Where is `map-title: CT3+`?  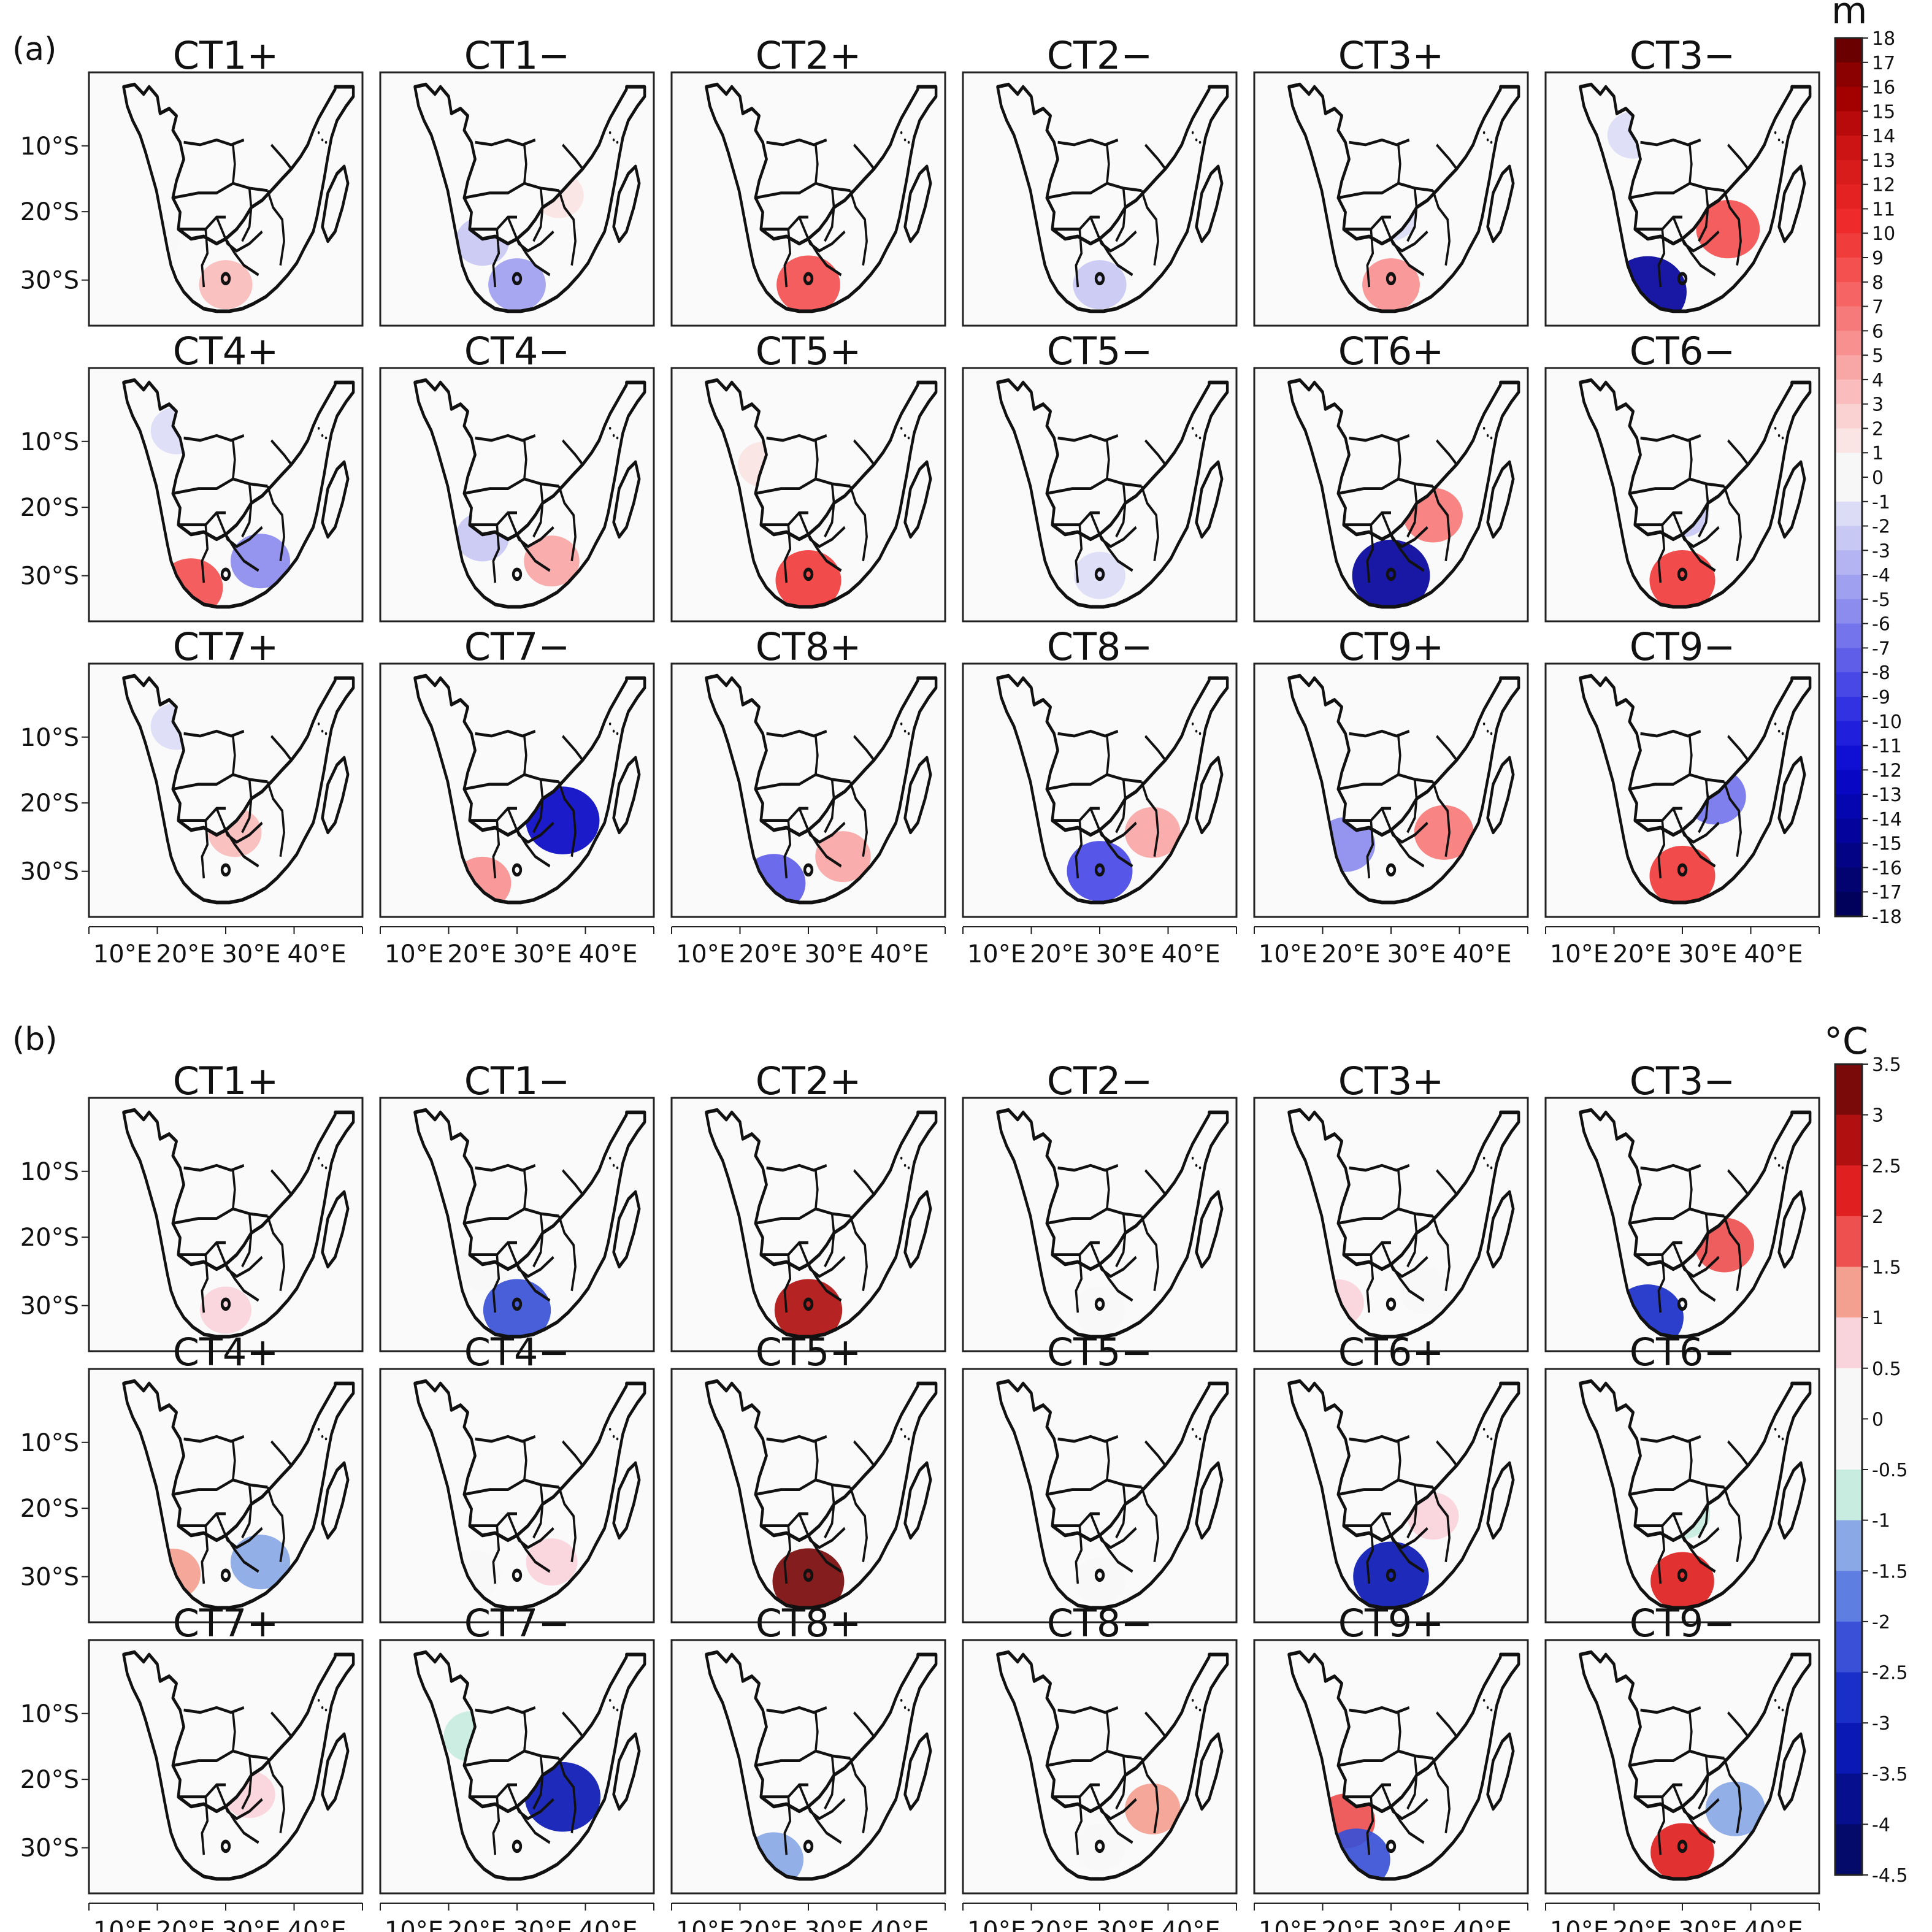 map-title: CT3+ is located at coordinates (1391, 1081).